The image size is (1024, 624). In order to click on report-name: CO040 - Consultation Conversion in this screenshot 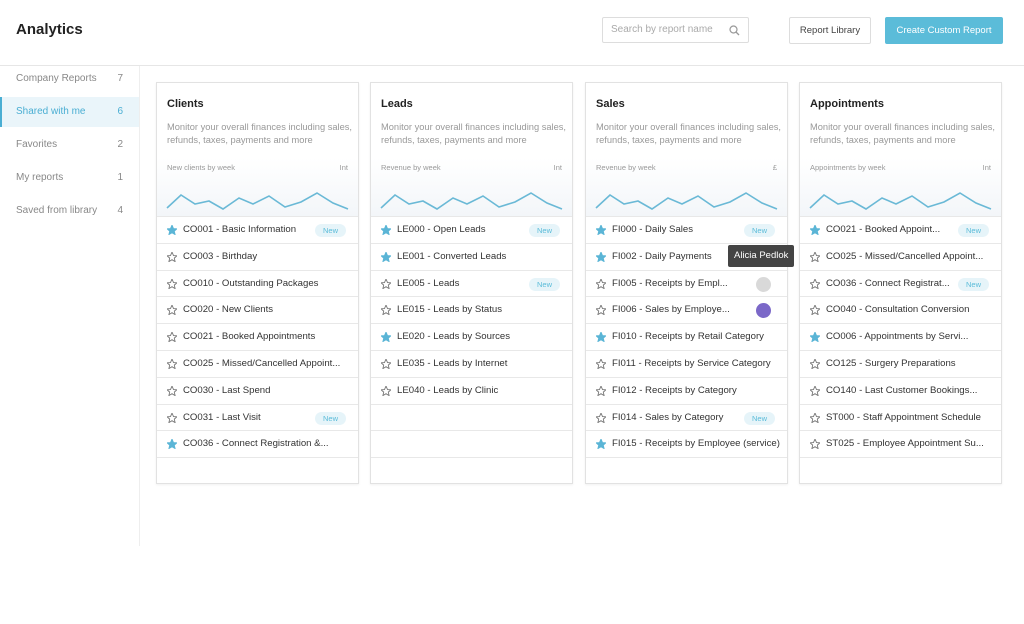, I will do `click(898, 310)`.